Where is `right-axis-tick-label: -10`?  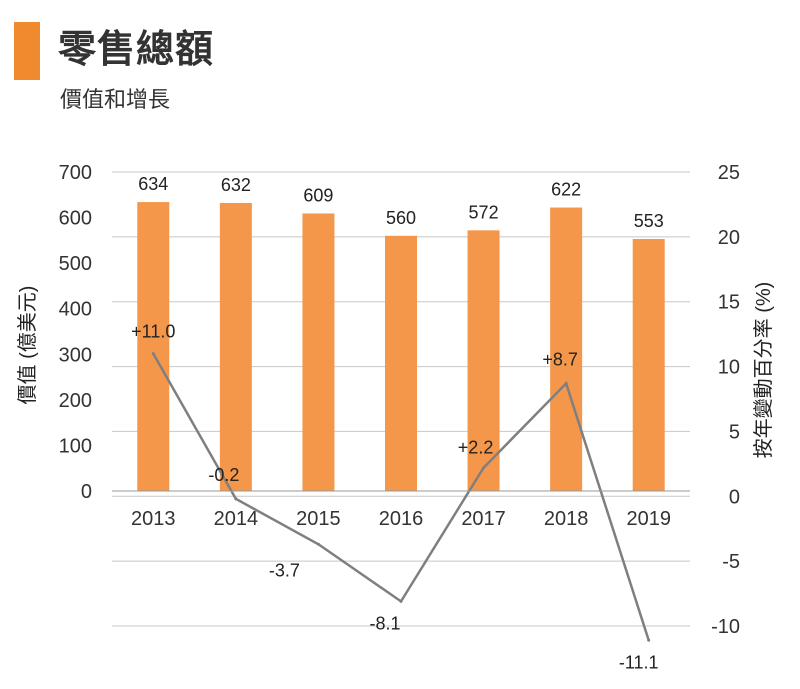 right-axis-tick-label: -10 is located at coordinates (725, 627).